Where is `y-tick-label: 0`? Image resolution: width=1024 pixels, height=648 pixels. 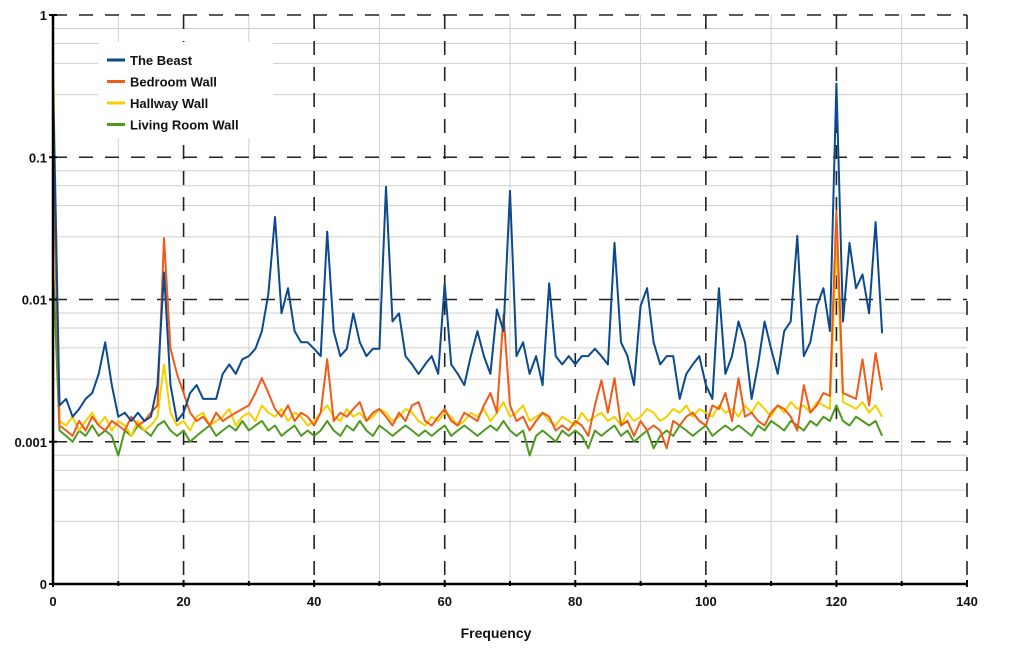 y-tick-label: 0 is located at coordinates (43, 584).